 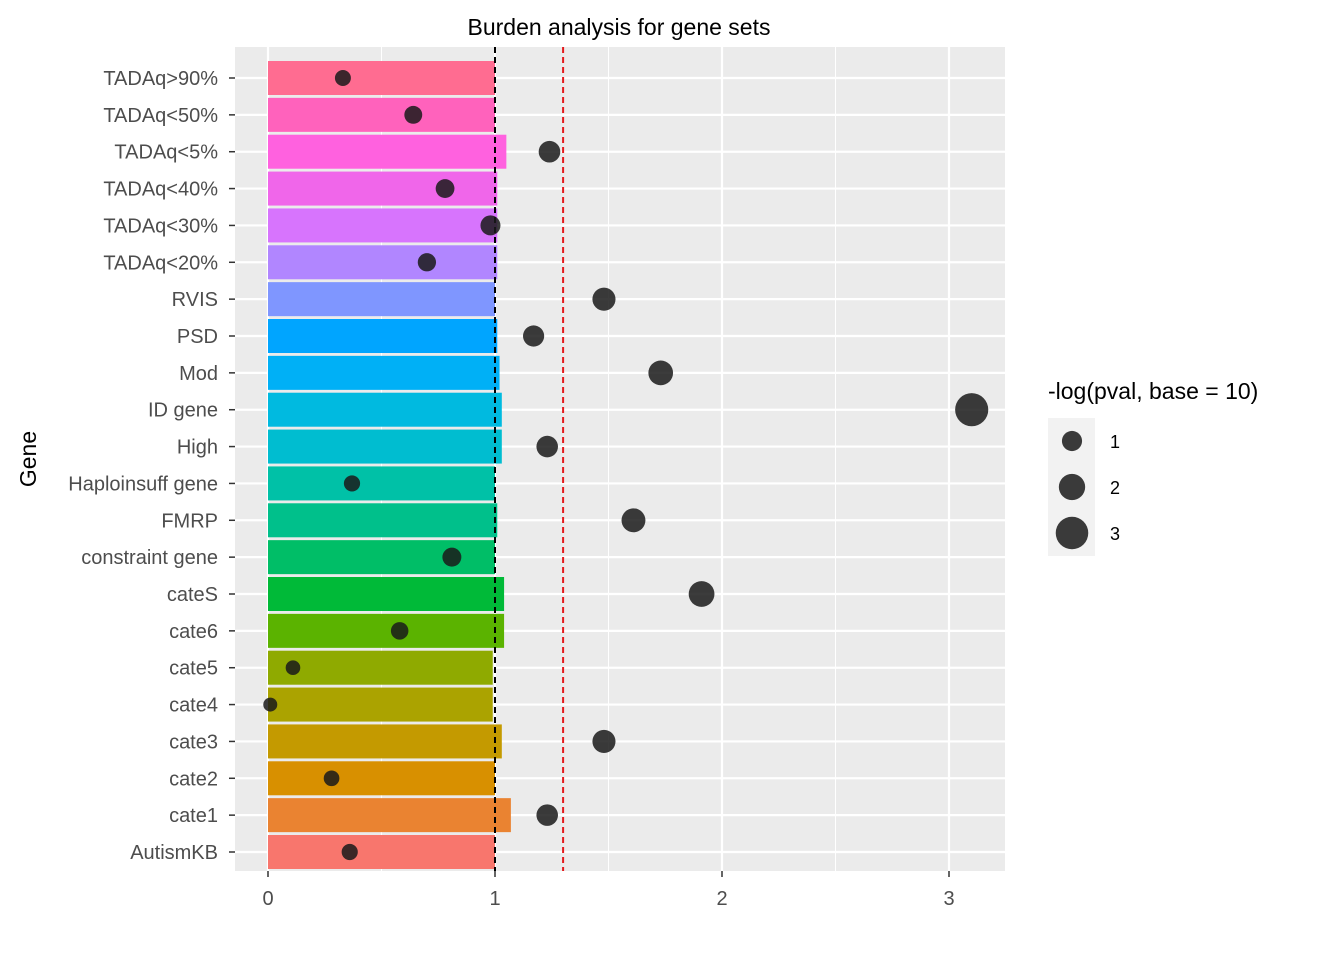 I want to click on chart-title: Burden analysis for gene sets, so click(x=618, y=27).